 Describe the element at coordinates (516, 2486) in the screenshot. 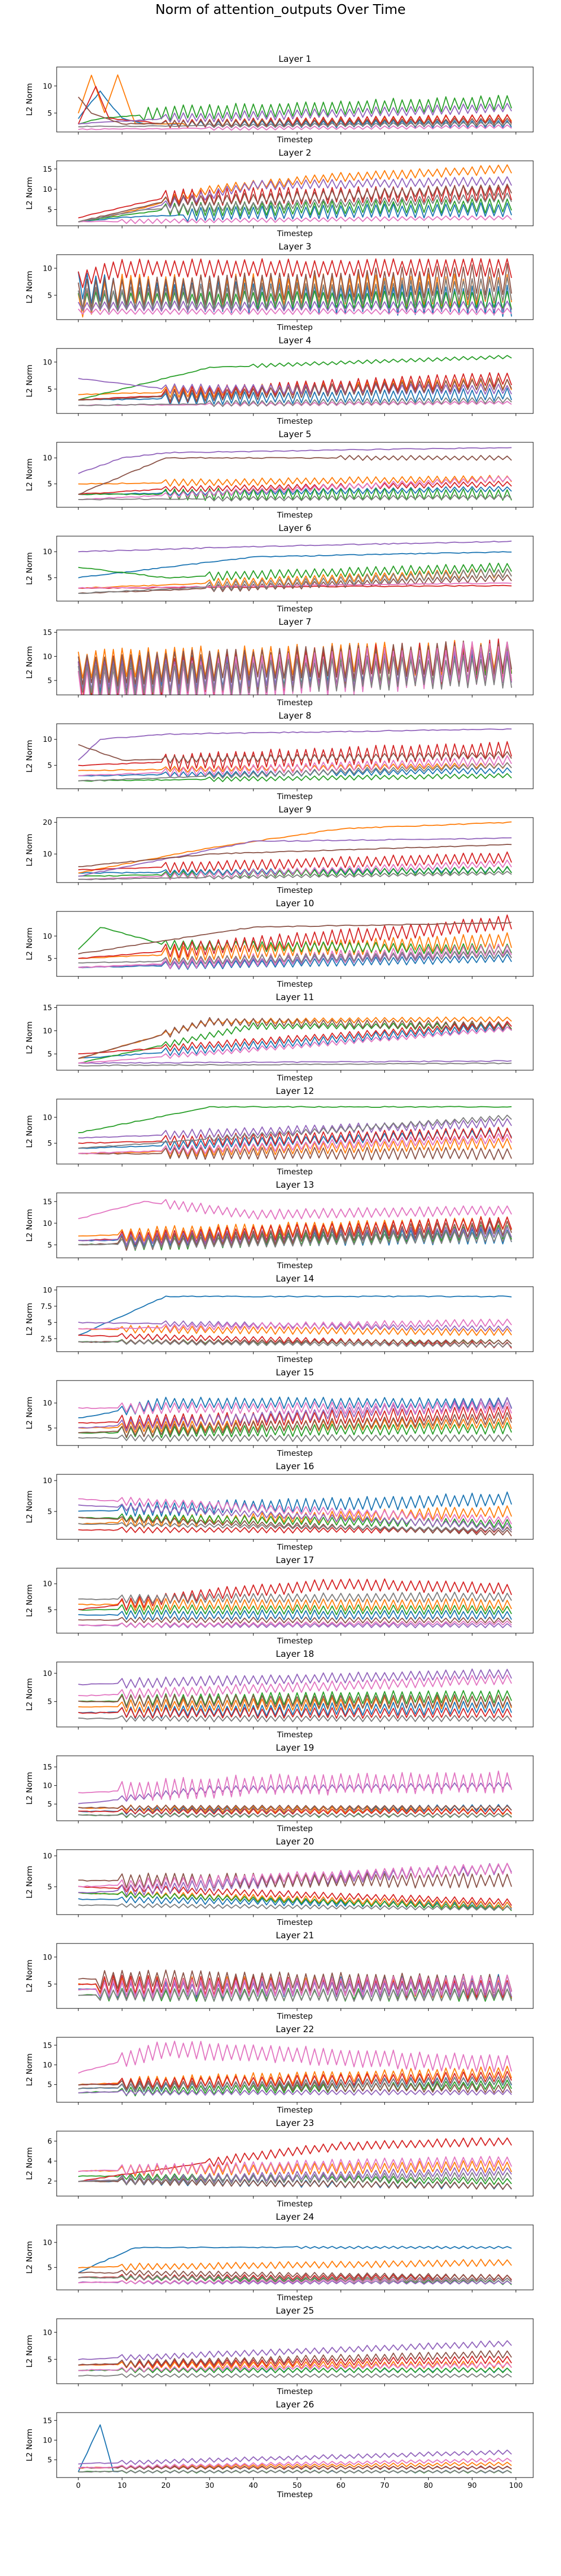

I see `x-tick-label: 100` at that location.